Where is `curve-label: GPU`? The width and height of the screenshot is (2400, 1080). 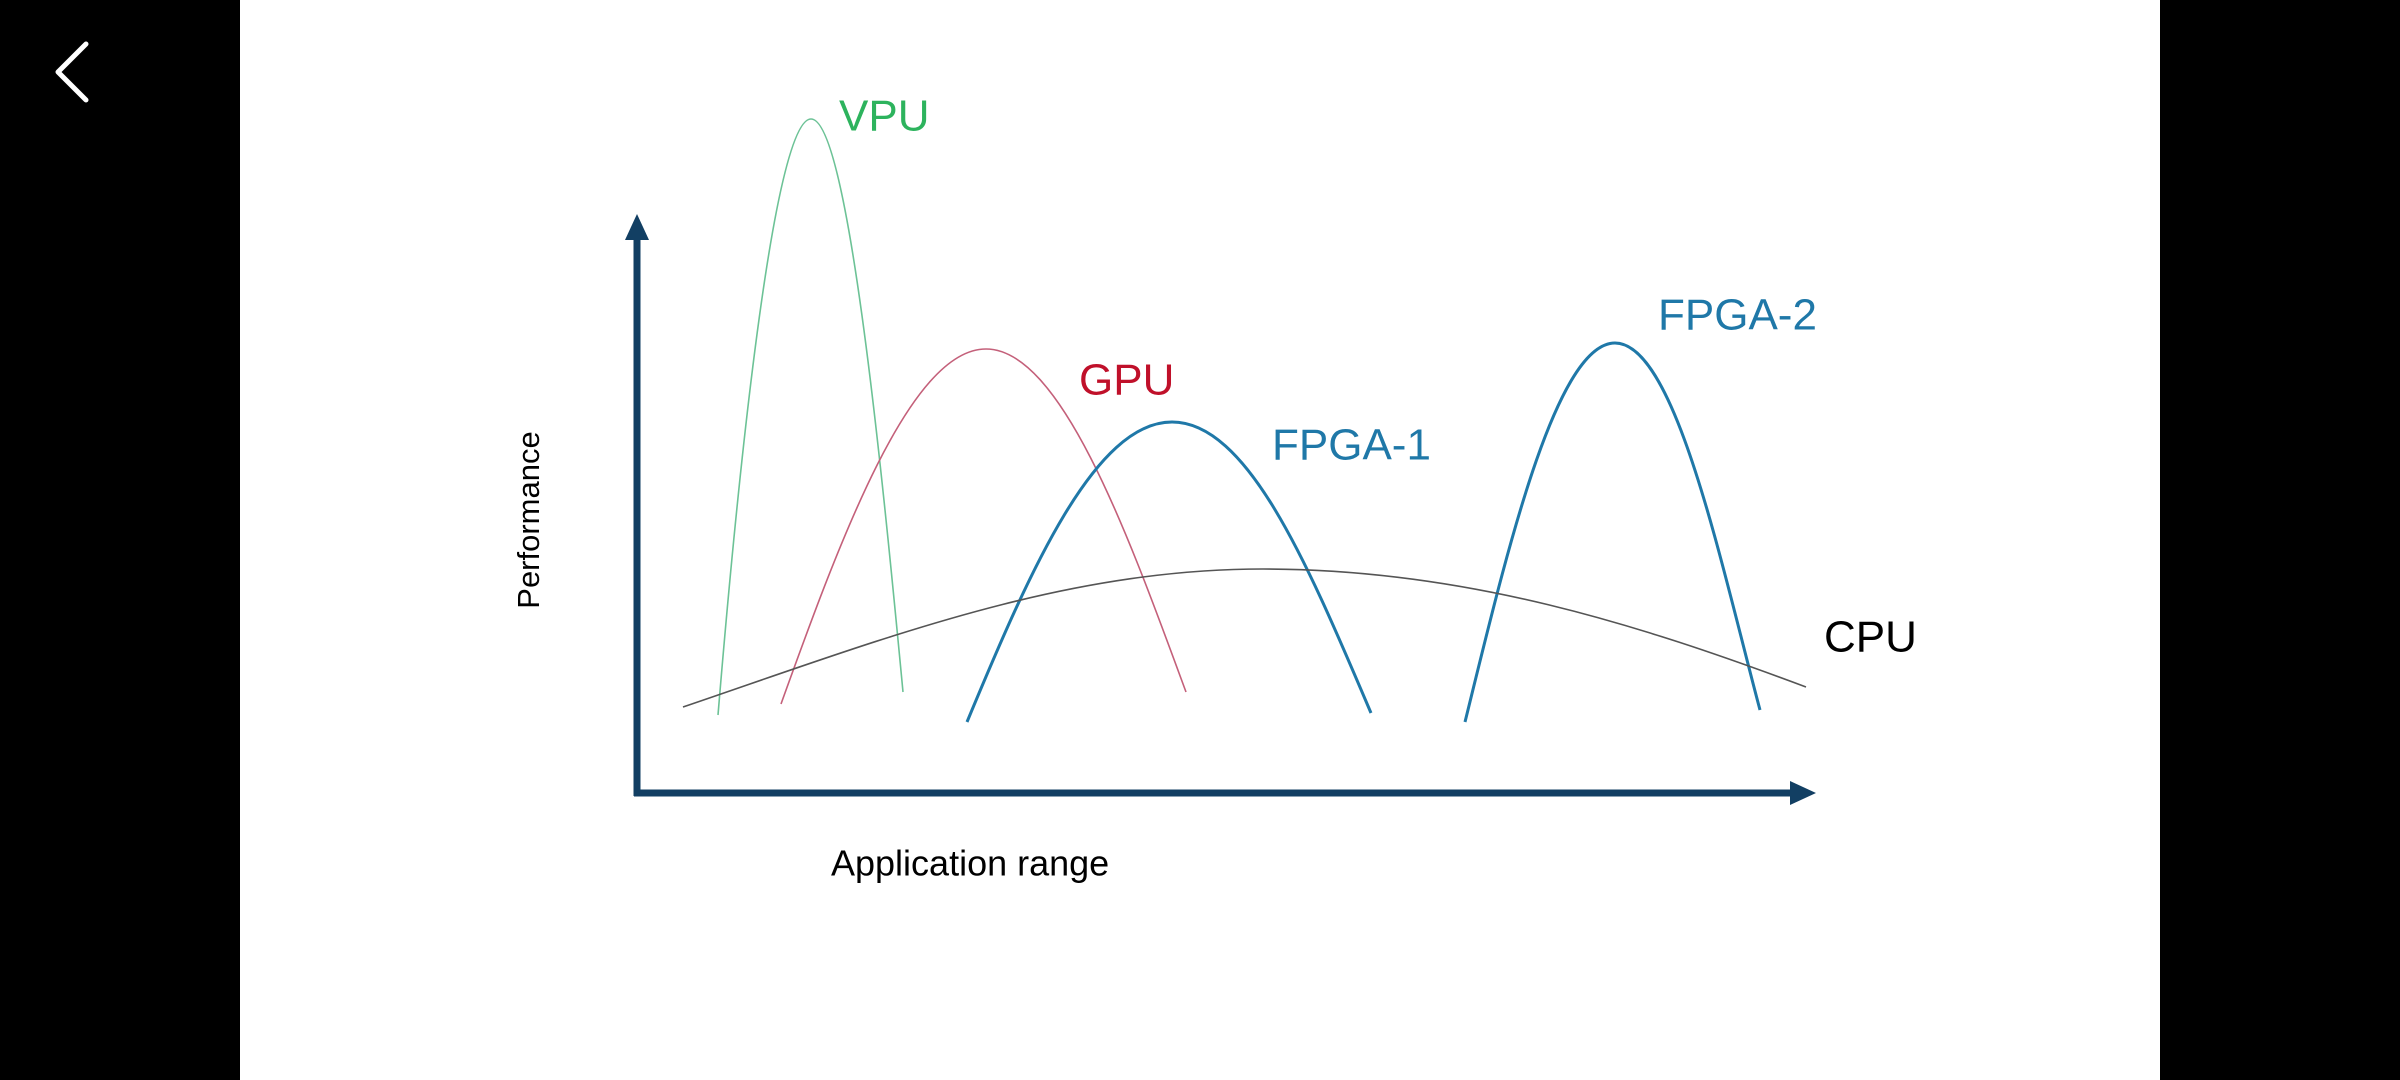 curve-label: GPU is located at coordinates (1126, 380).